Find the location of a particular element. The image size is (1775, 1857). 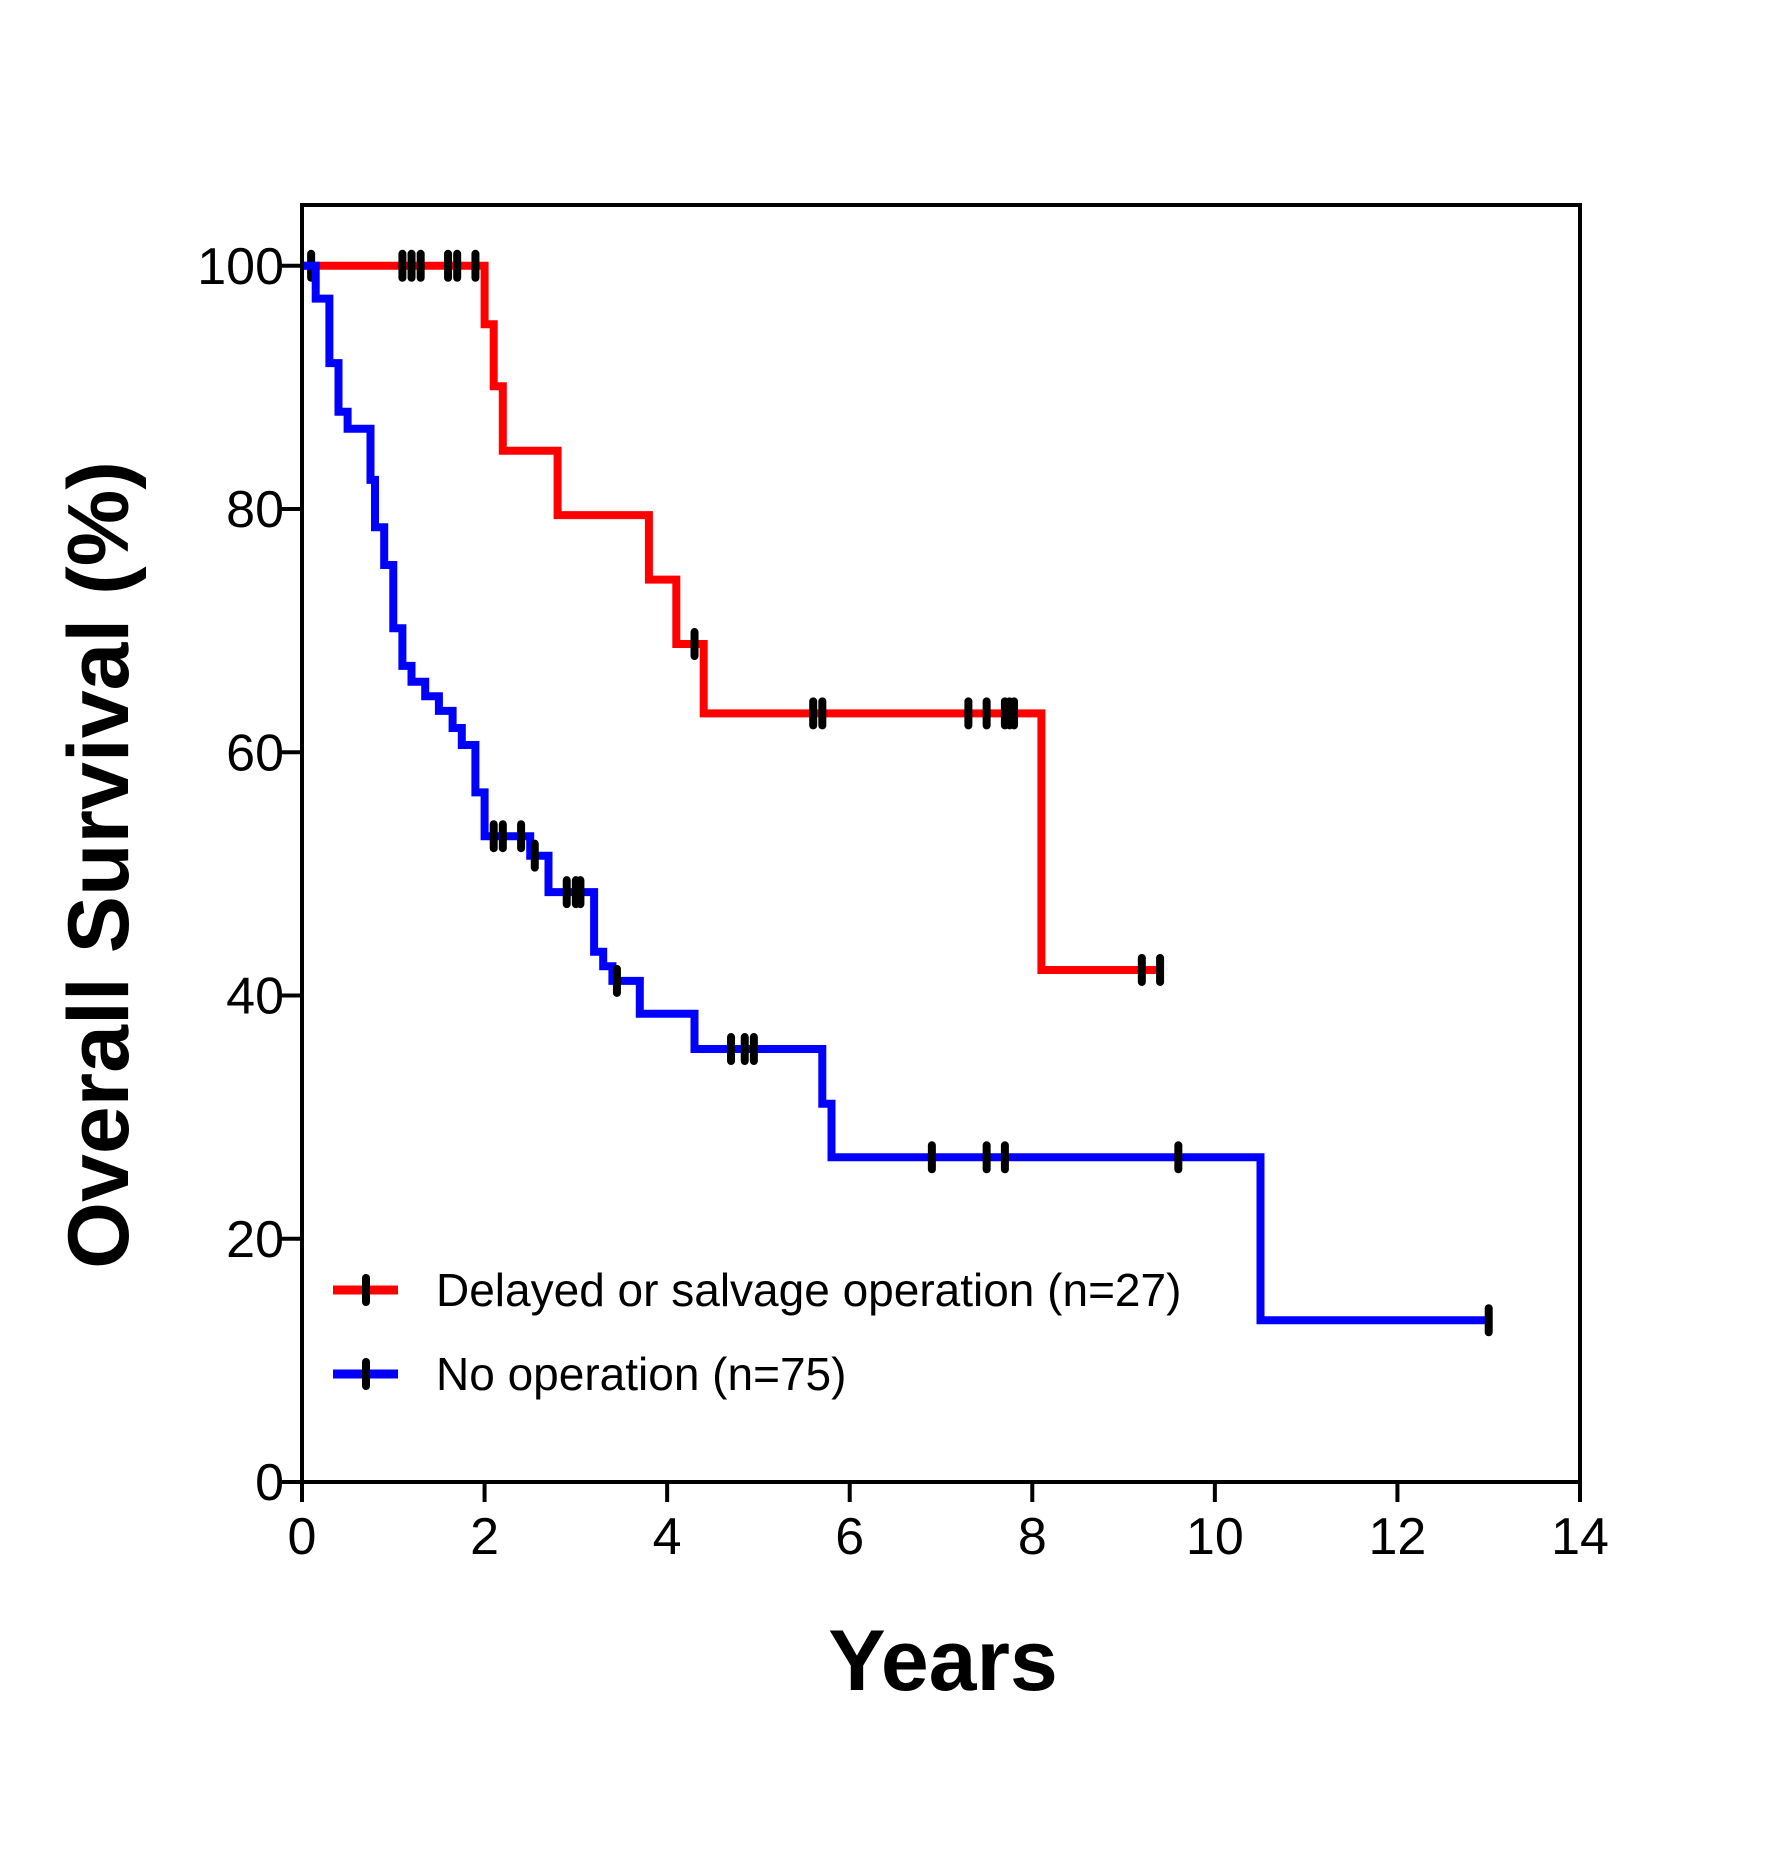

x-tick-label-14: 14 is located at coordinates (1580, 1537).